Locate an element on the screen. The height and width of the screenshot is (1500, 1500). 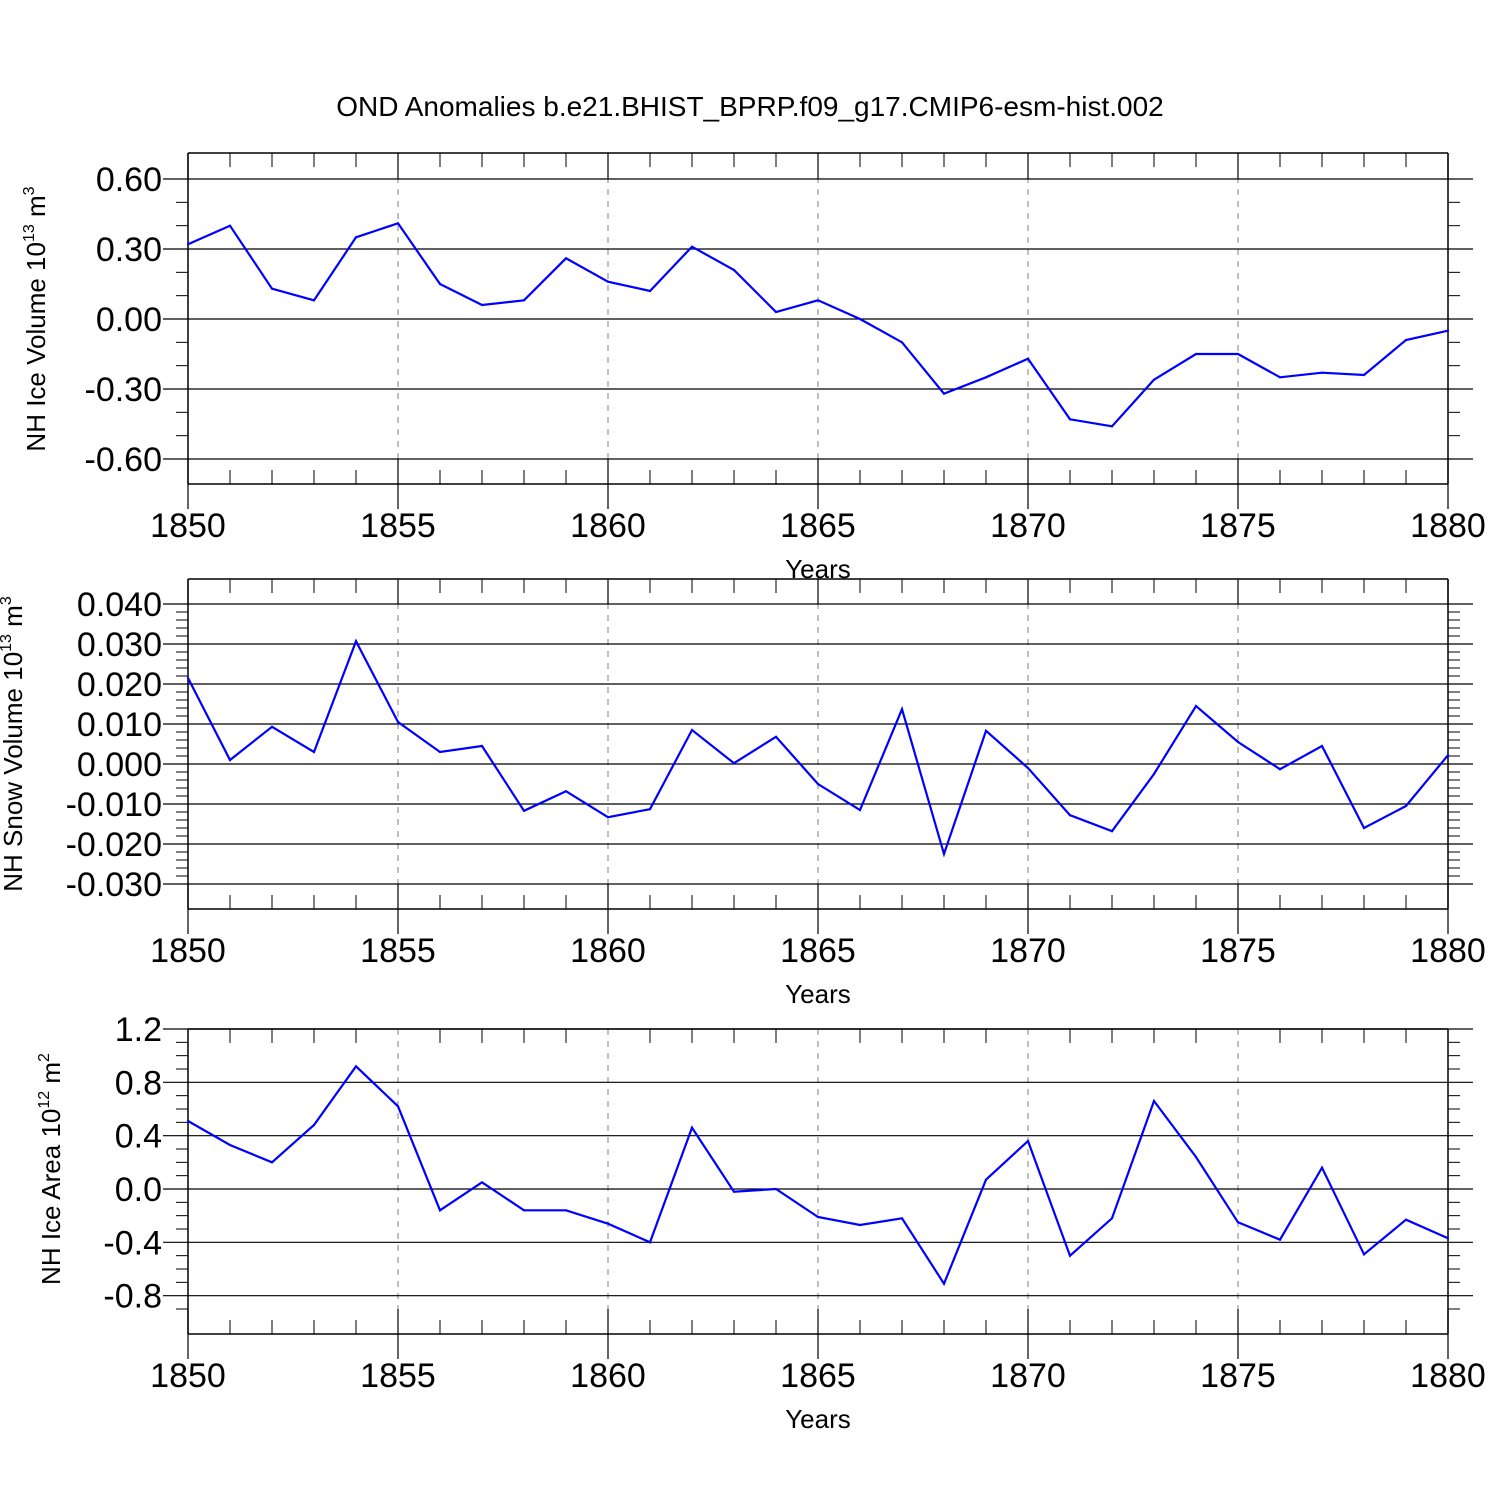
x-tick-label: 1870 is located at coordinates (1028, 526).